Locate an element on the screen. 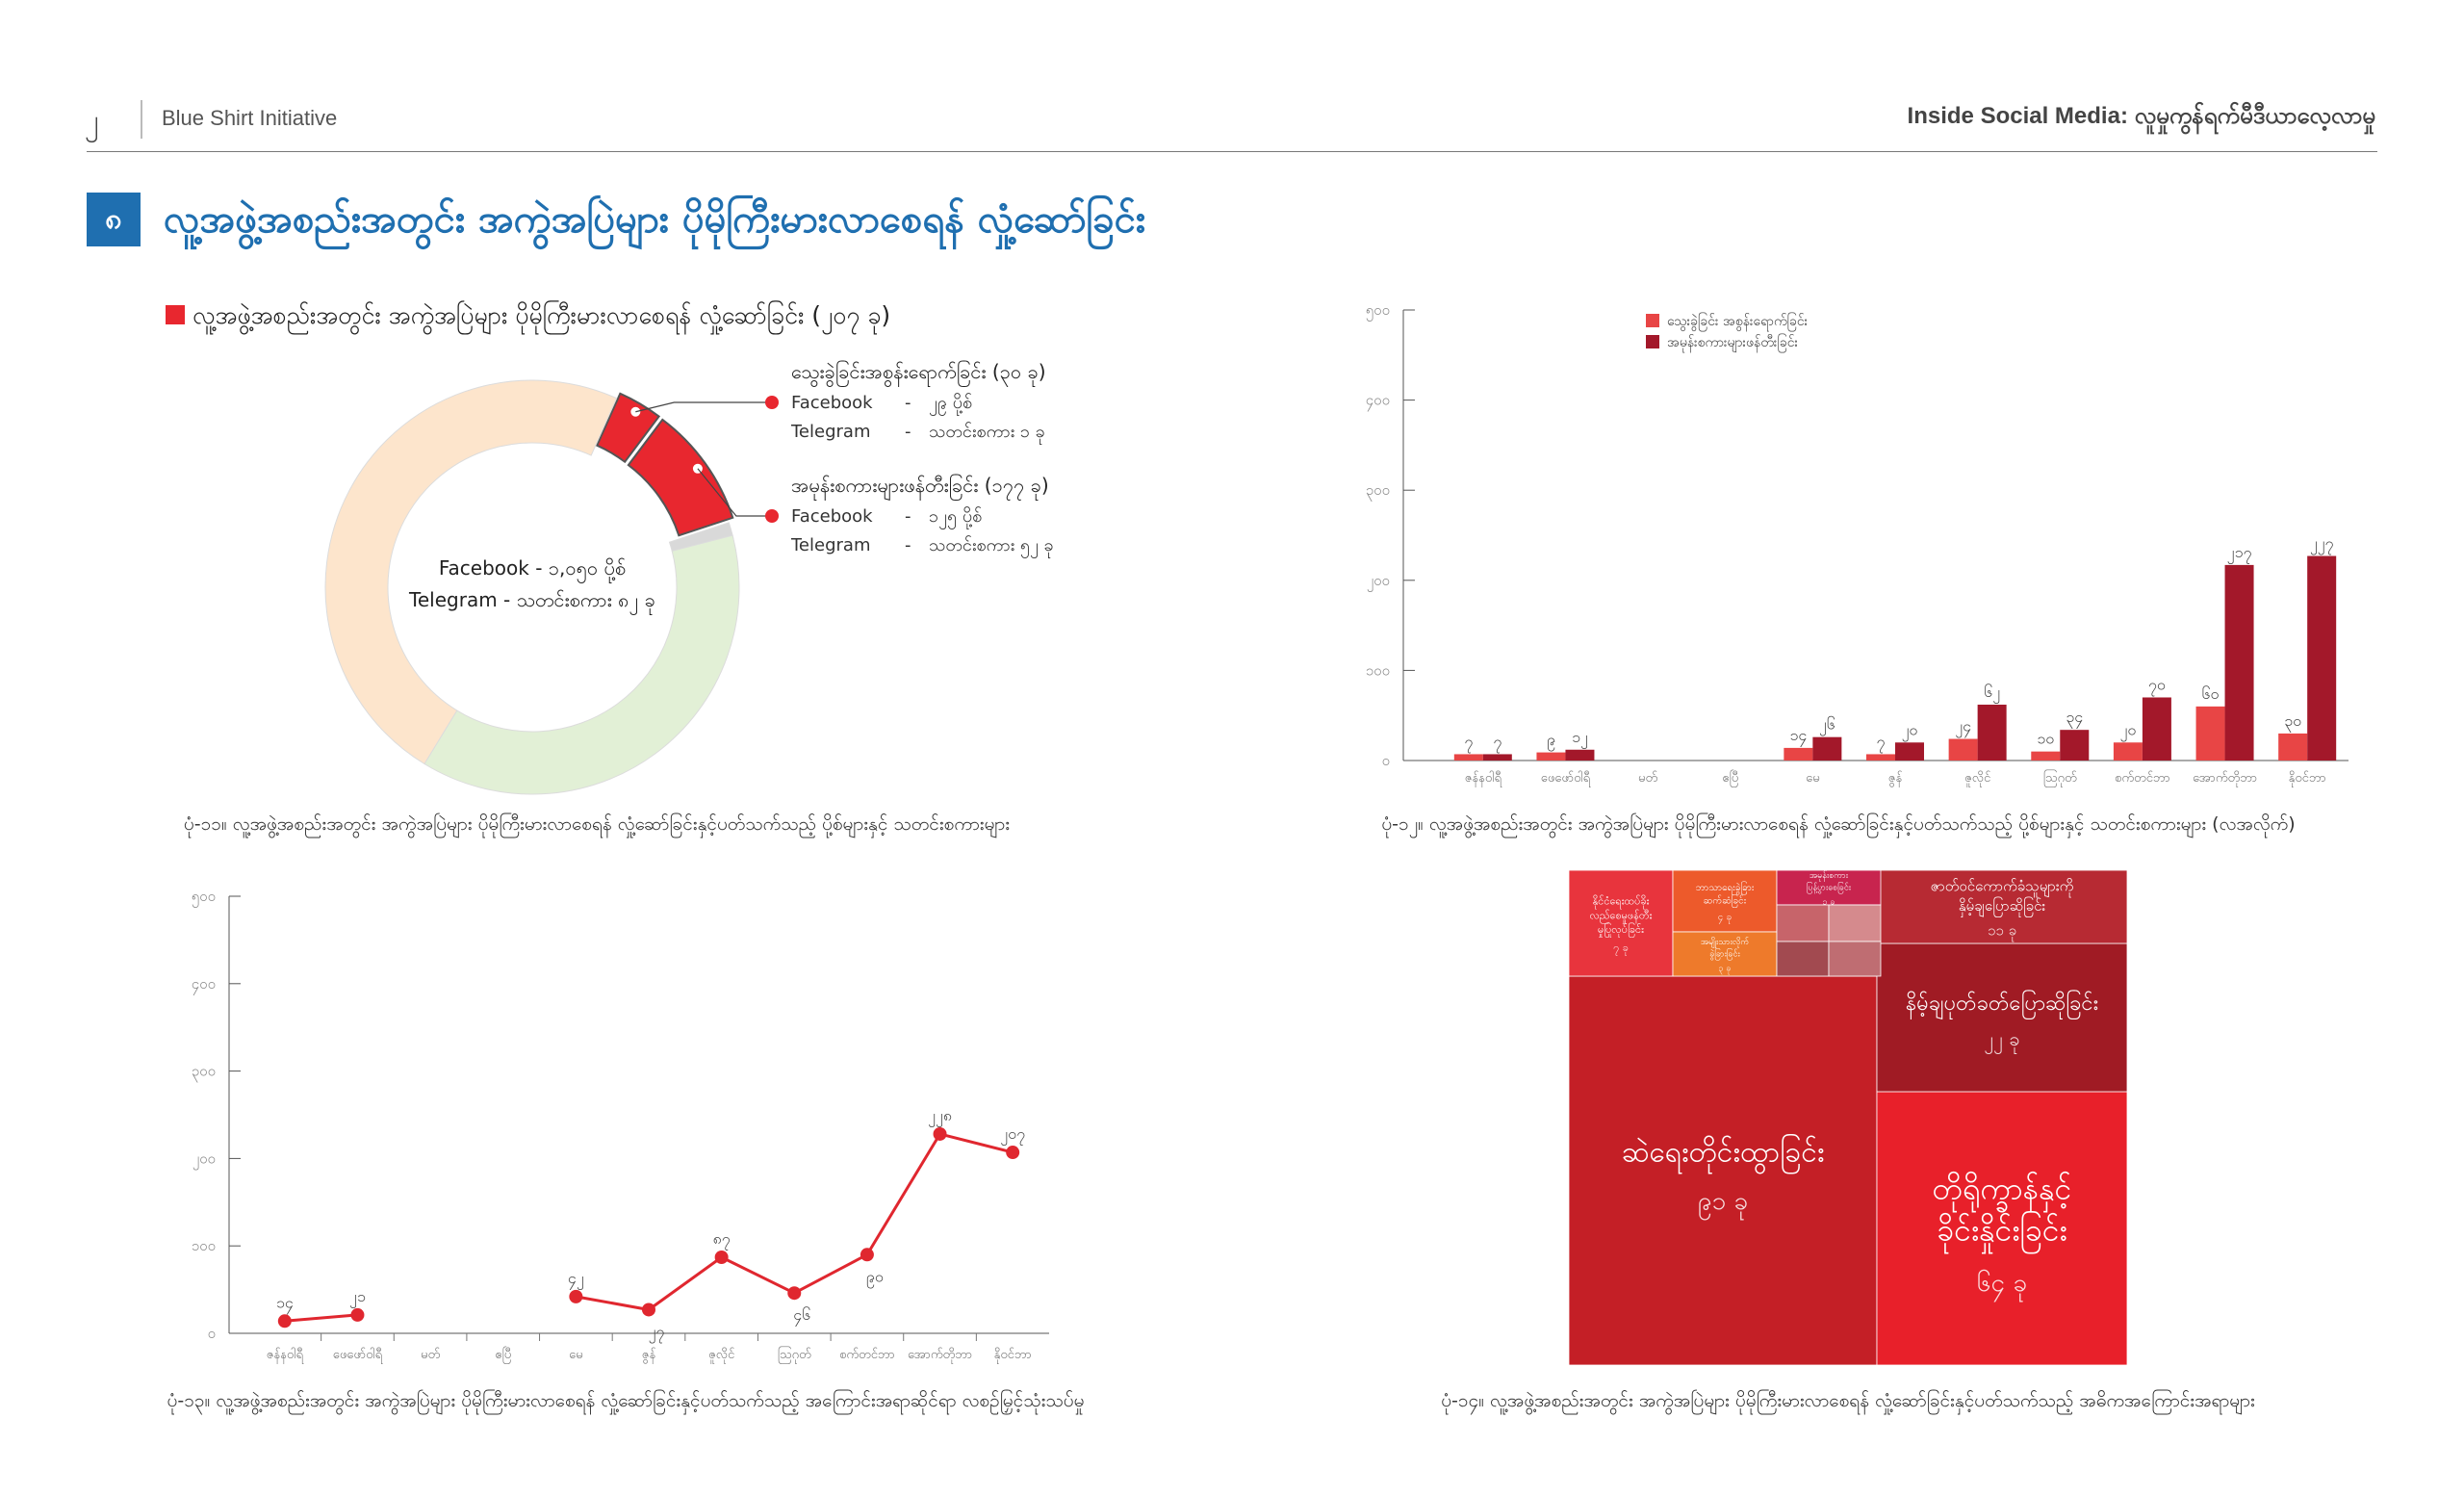 Image resolution: width=2464 pixels, height=1496 pixels. annotation-heading: သွေးခွဲခြင်းအစွန်းရောက်ခြင်း (၃၀ ခု) is located at coordinates (918, 373).